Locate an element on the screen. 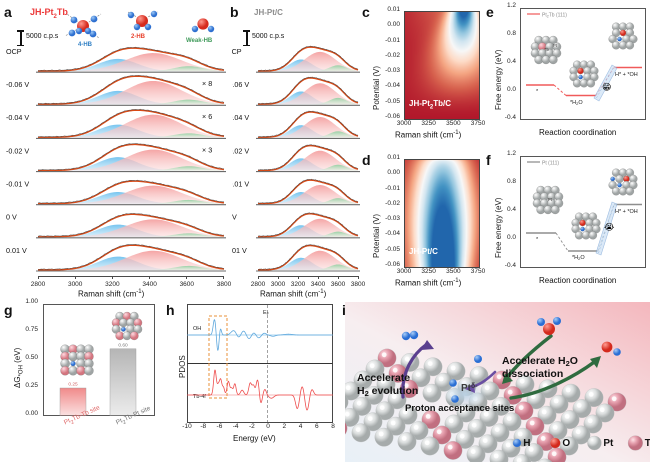 Image resolution: width=650 pixels, height=463 pixels. panel-a-xticks is located at coordinates (131, 278).